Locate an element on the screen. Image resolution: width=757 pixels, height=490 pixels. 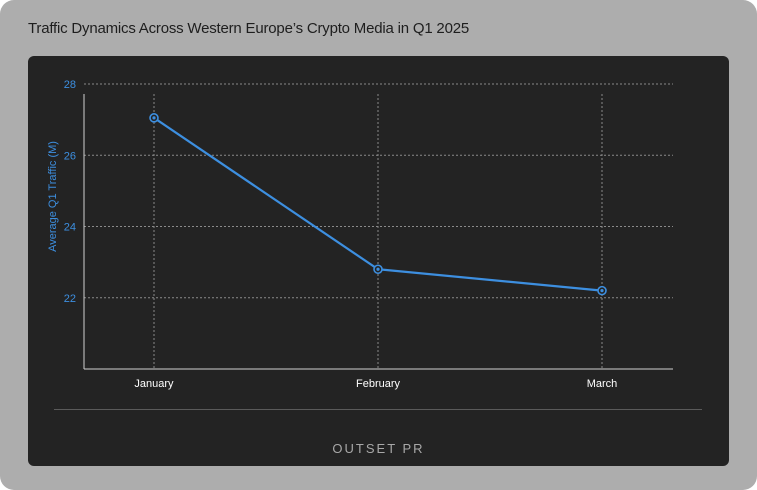
y-tick-label: 28 is located at coordinates (70, 85).